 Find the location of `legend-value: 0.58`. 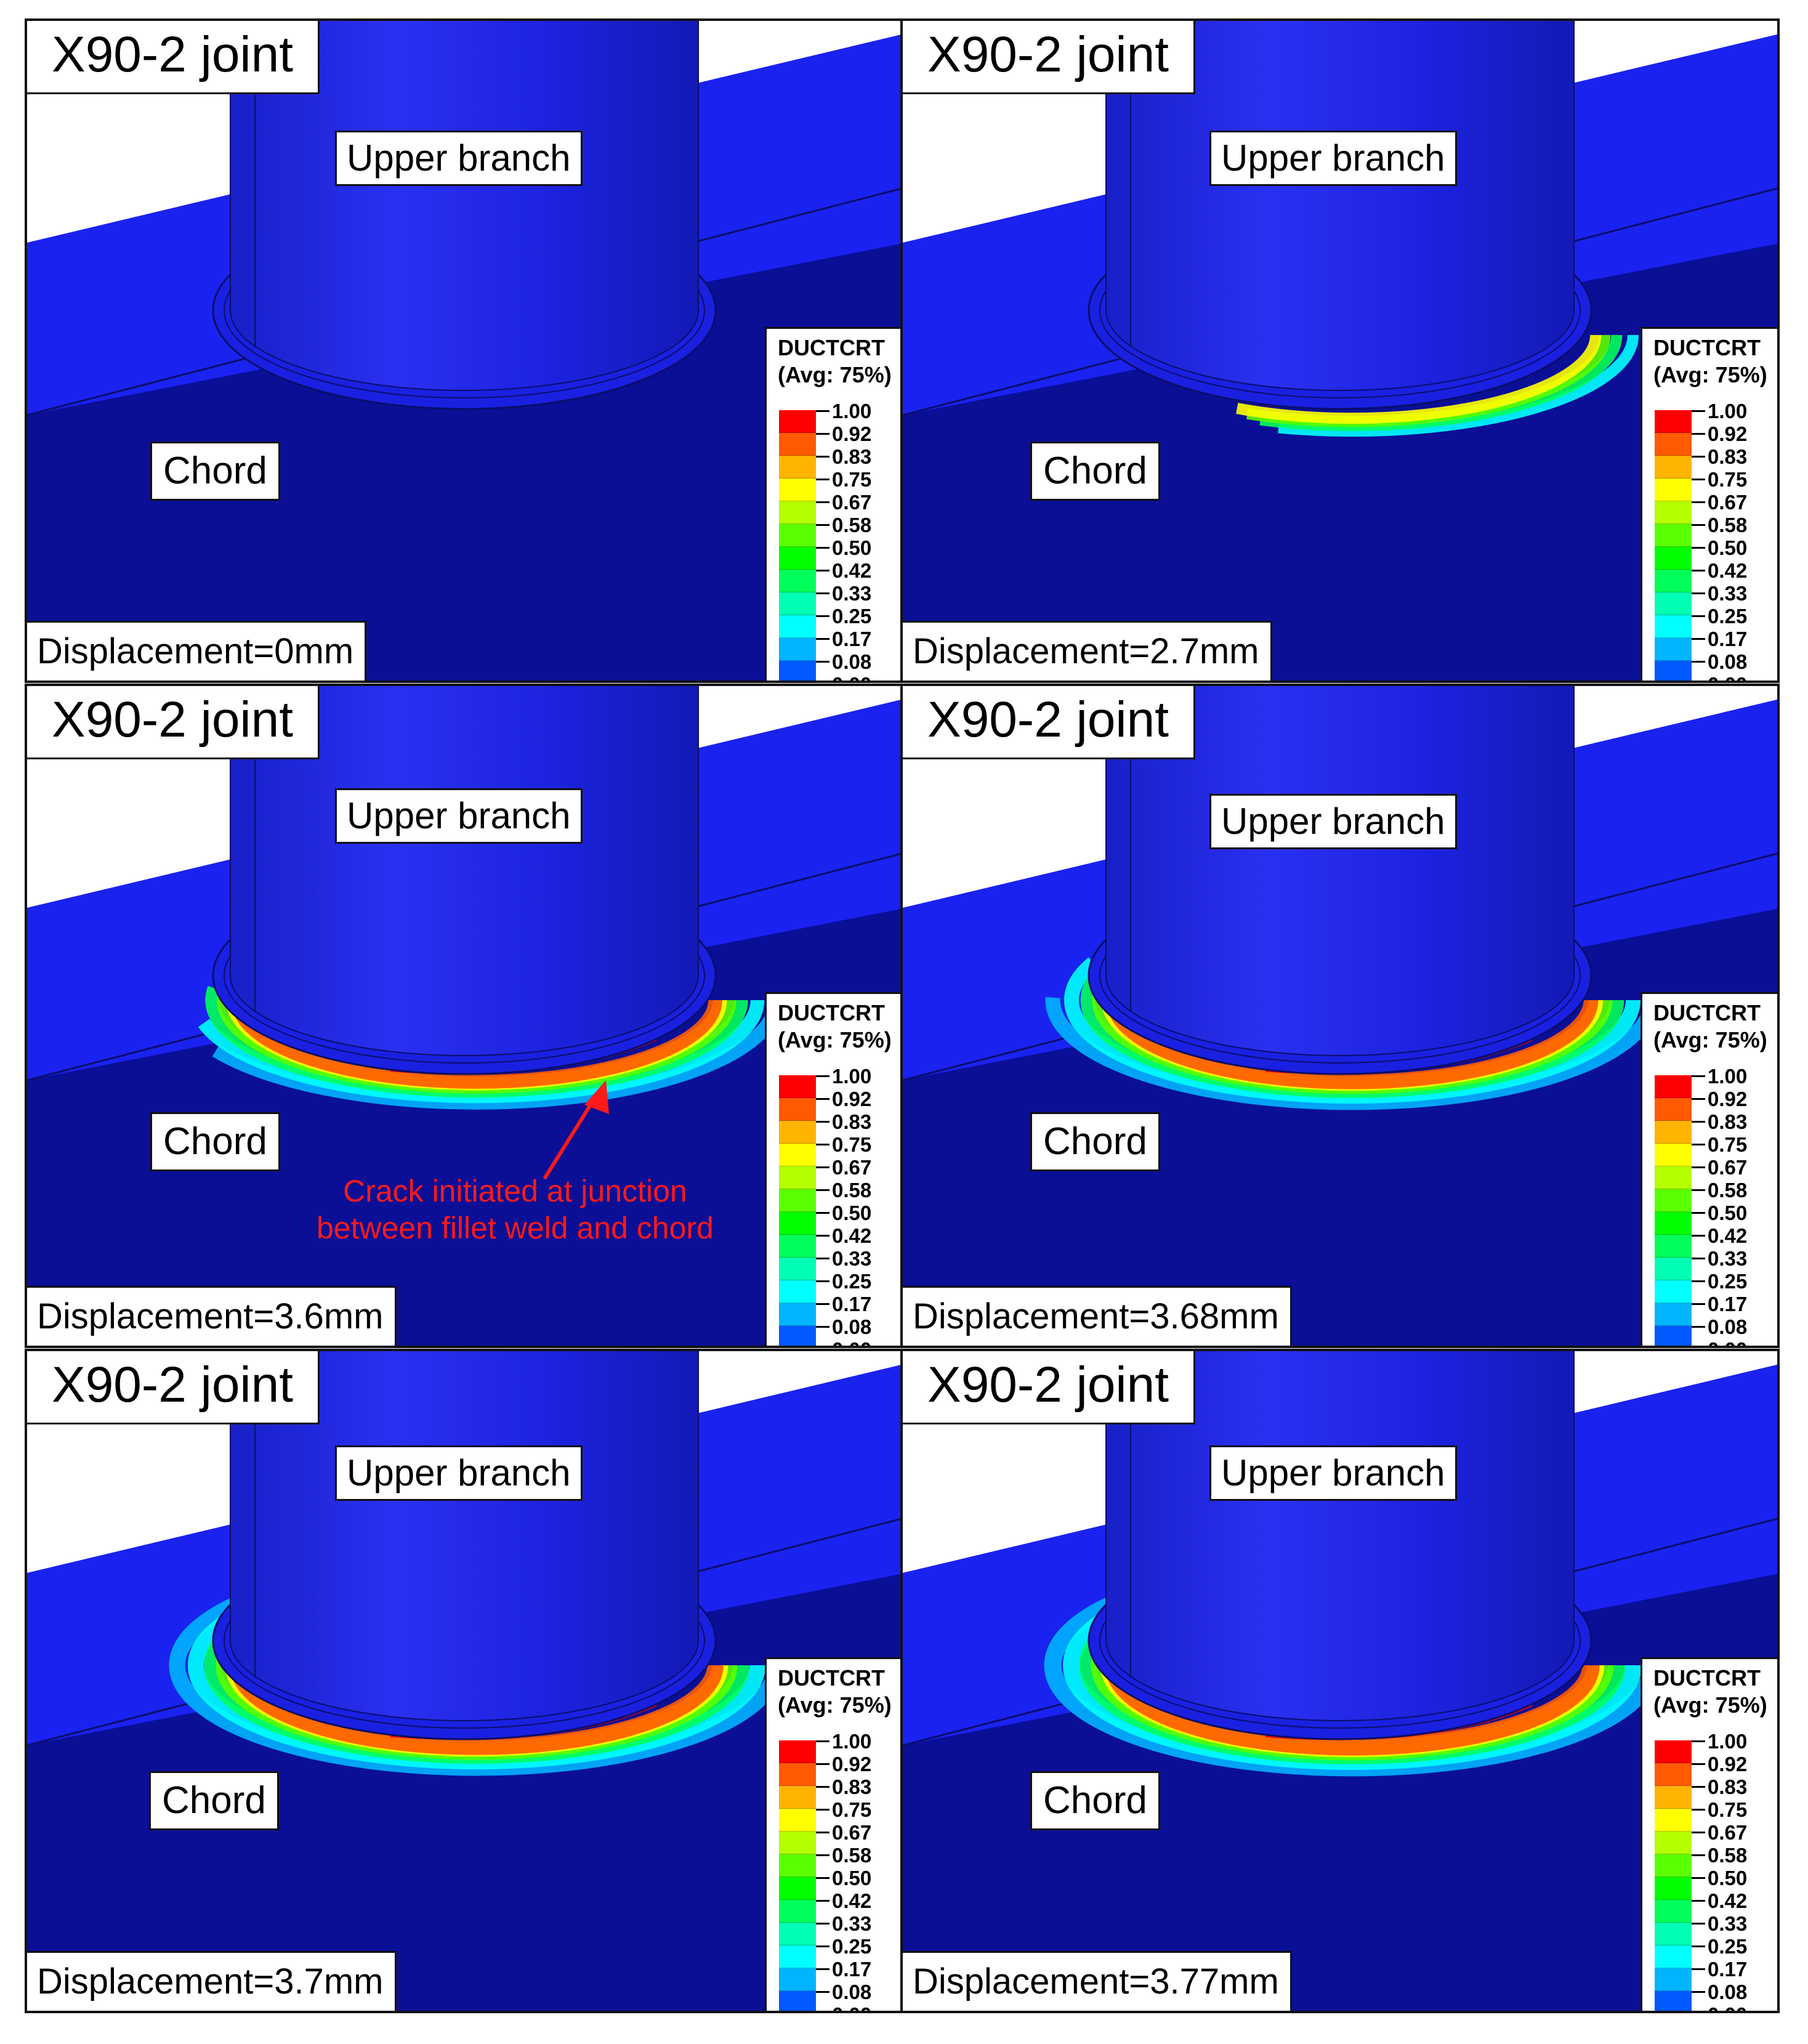

legend-value: 0.58 is located at coordinates (852, 525).